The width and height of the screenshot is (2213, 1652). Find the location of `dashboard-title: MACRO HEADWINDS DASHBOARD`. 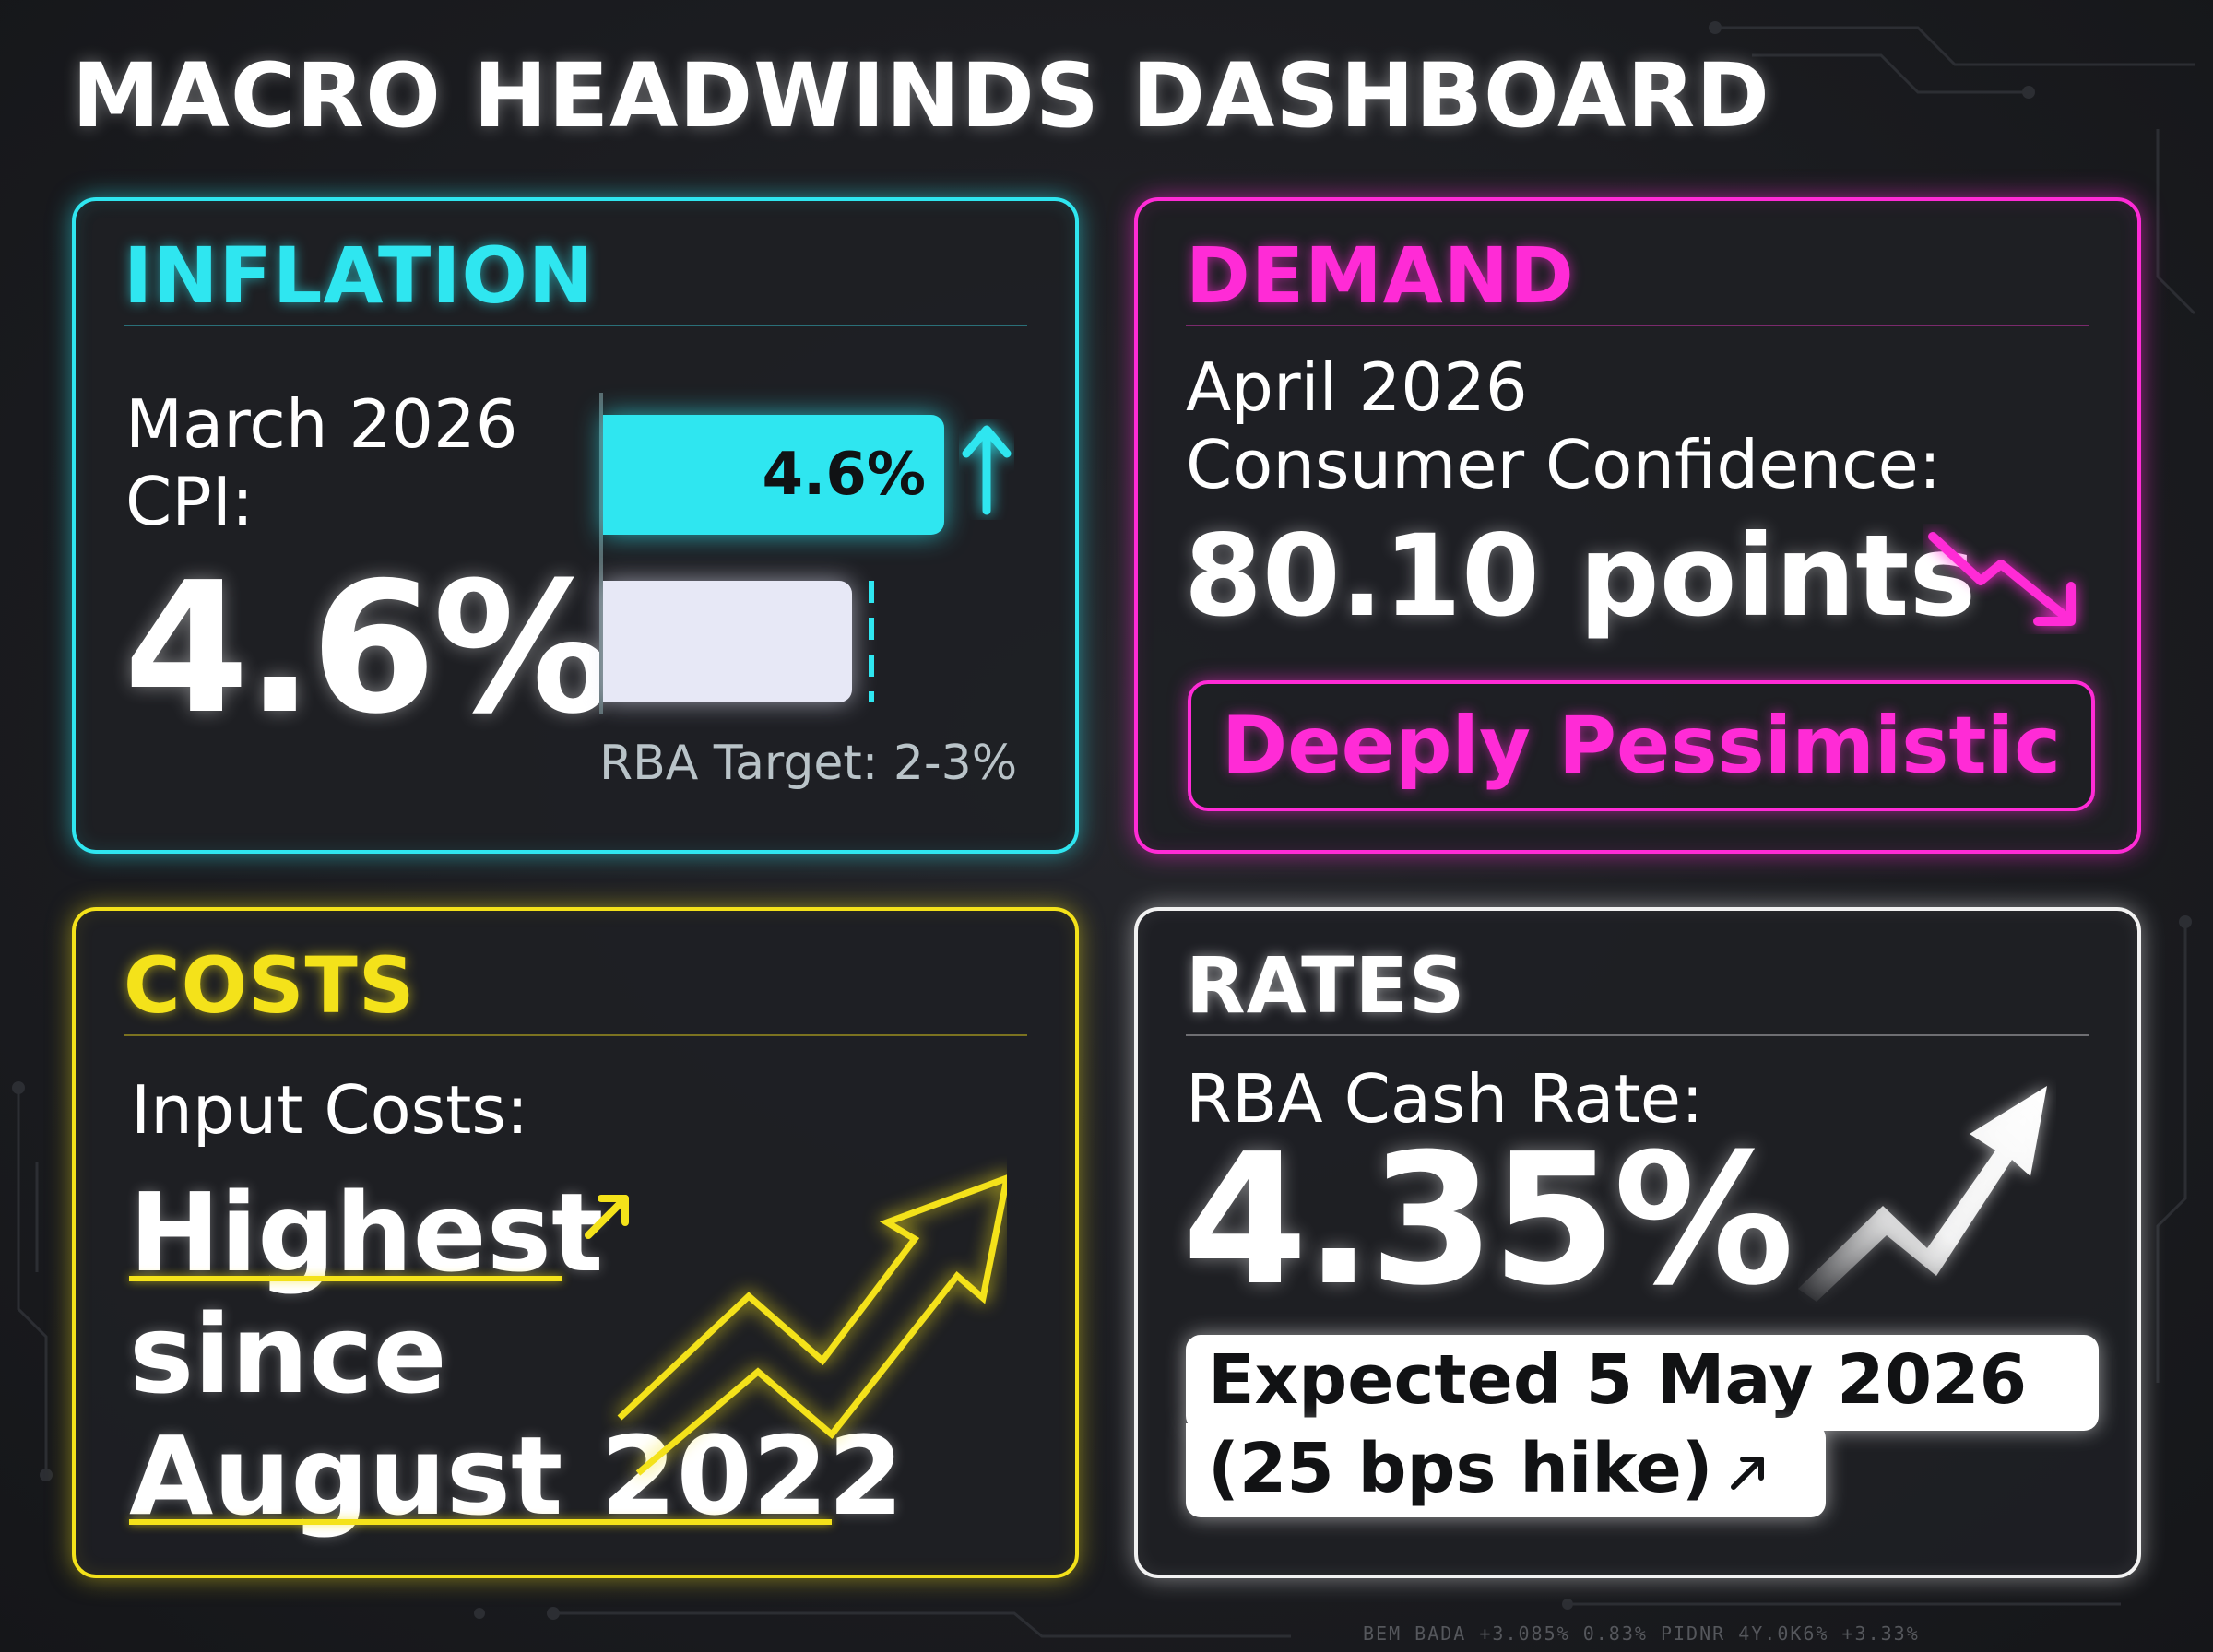

dashboard-title: MACRO HEADWINDS DASHBOARD is located at coordinates (921, 96).